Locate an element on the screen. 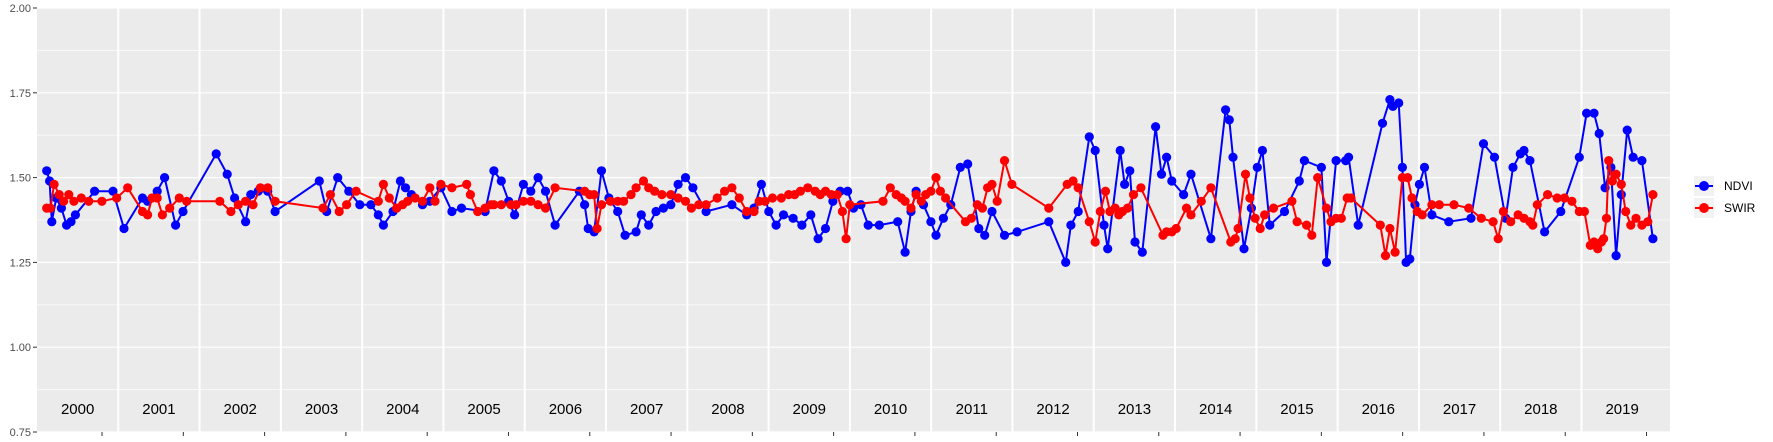  year-label: 2016 is located at coordinates (1378, 409).